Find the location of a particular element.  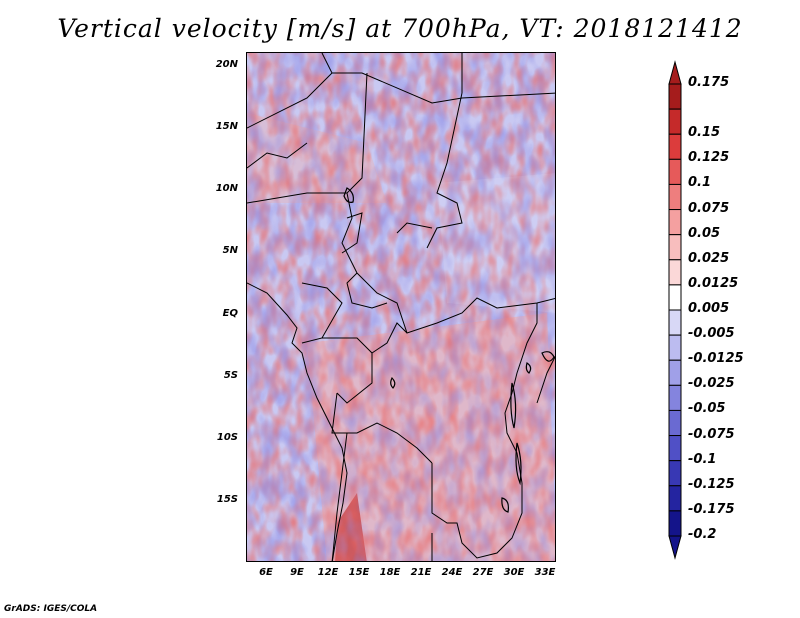

colorbar-label: 0.175 is located at coordinates (709, 82).